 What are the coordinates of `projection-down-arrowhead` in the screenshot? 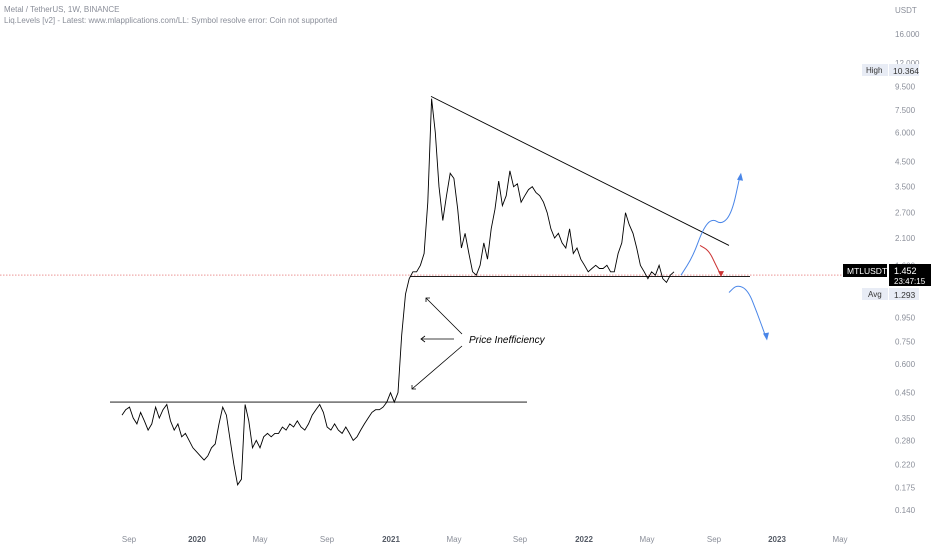 It's located at (766, 336).